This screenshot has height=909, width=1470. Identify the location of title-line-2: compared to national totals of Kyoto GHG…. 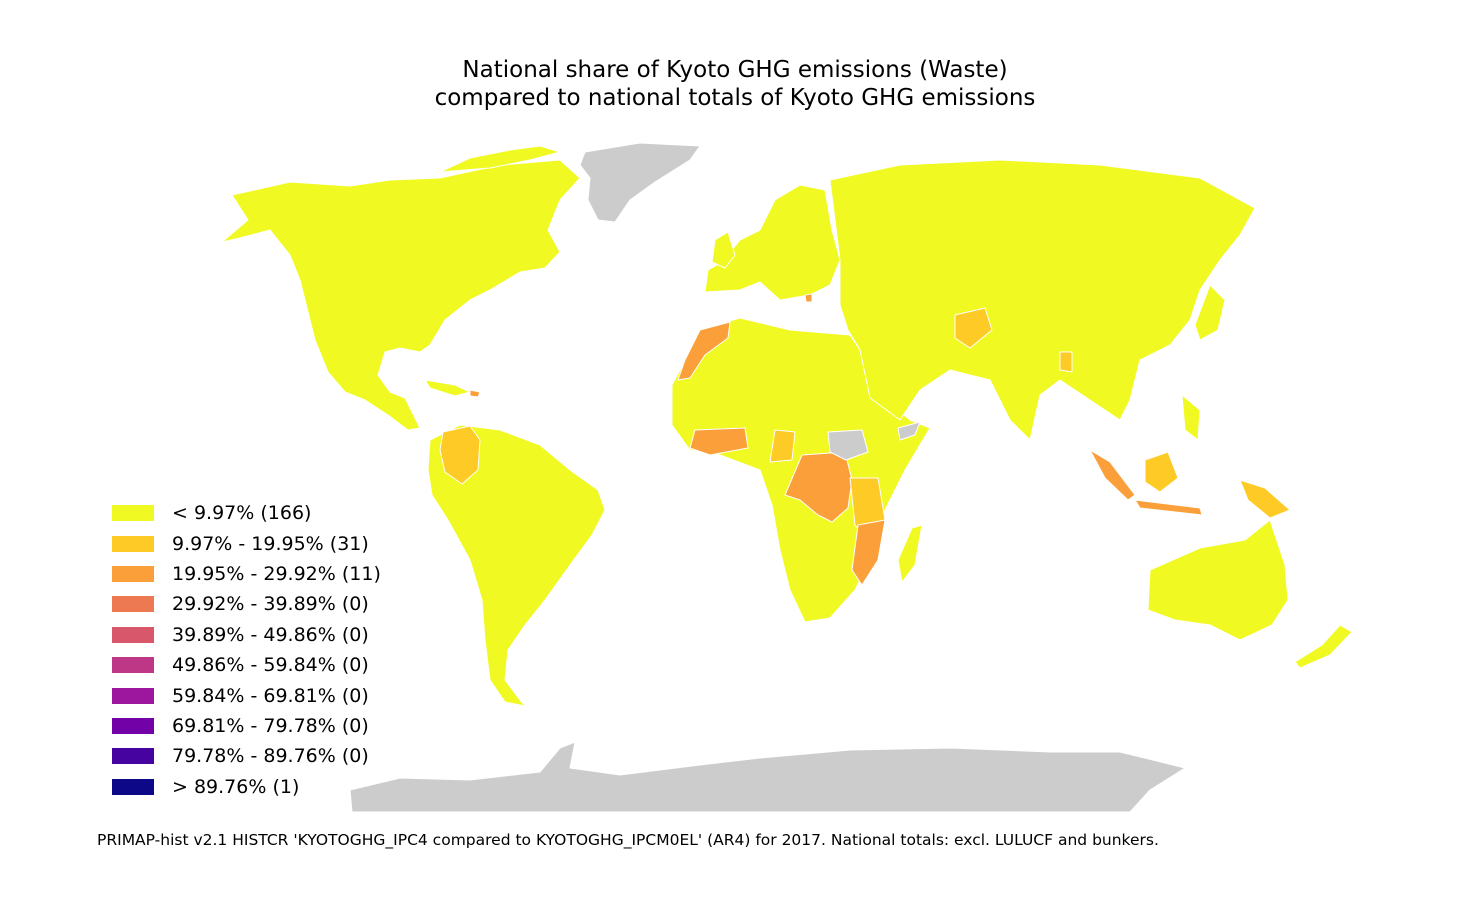
(735, 98).